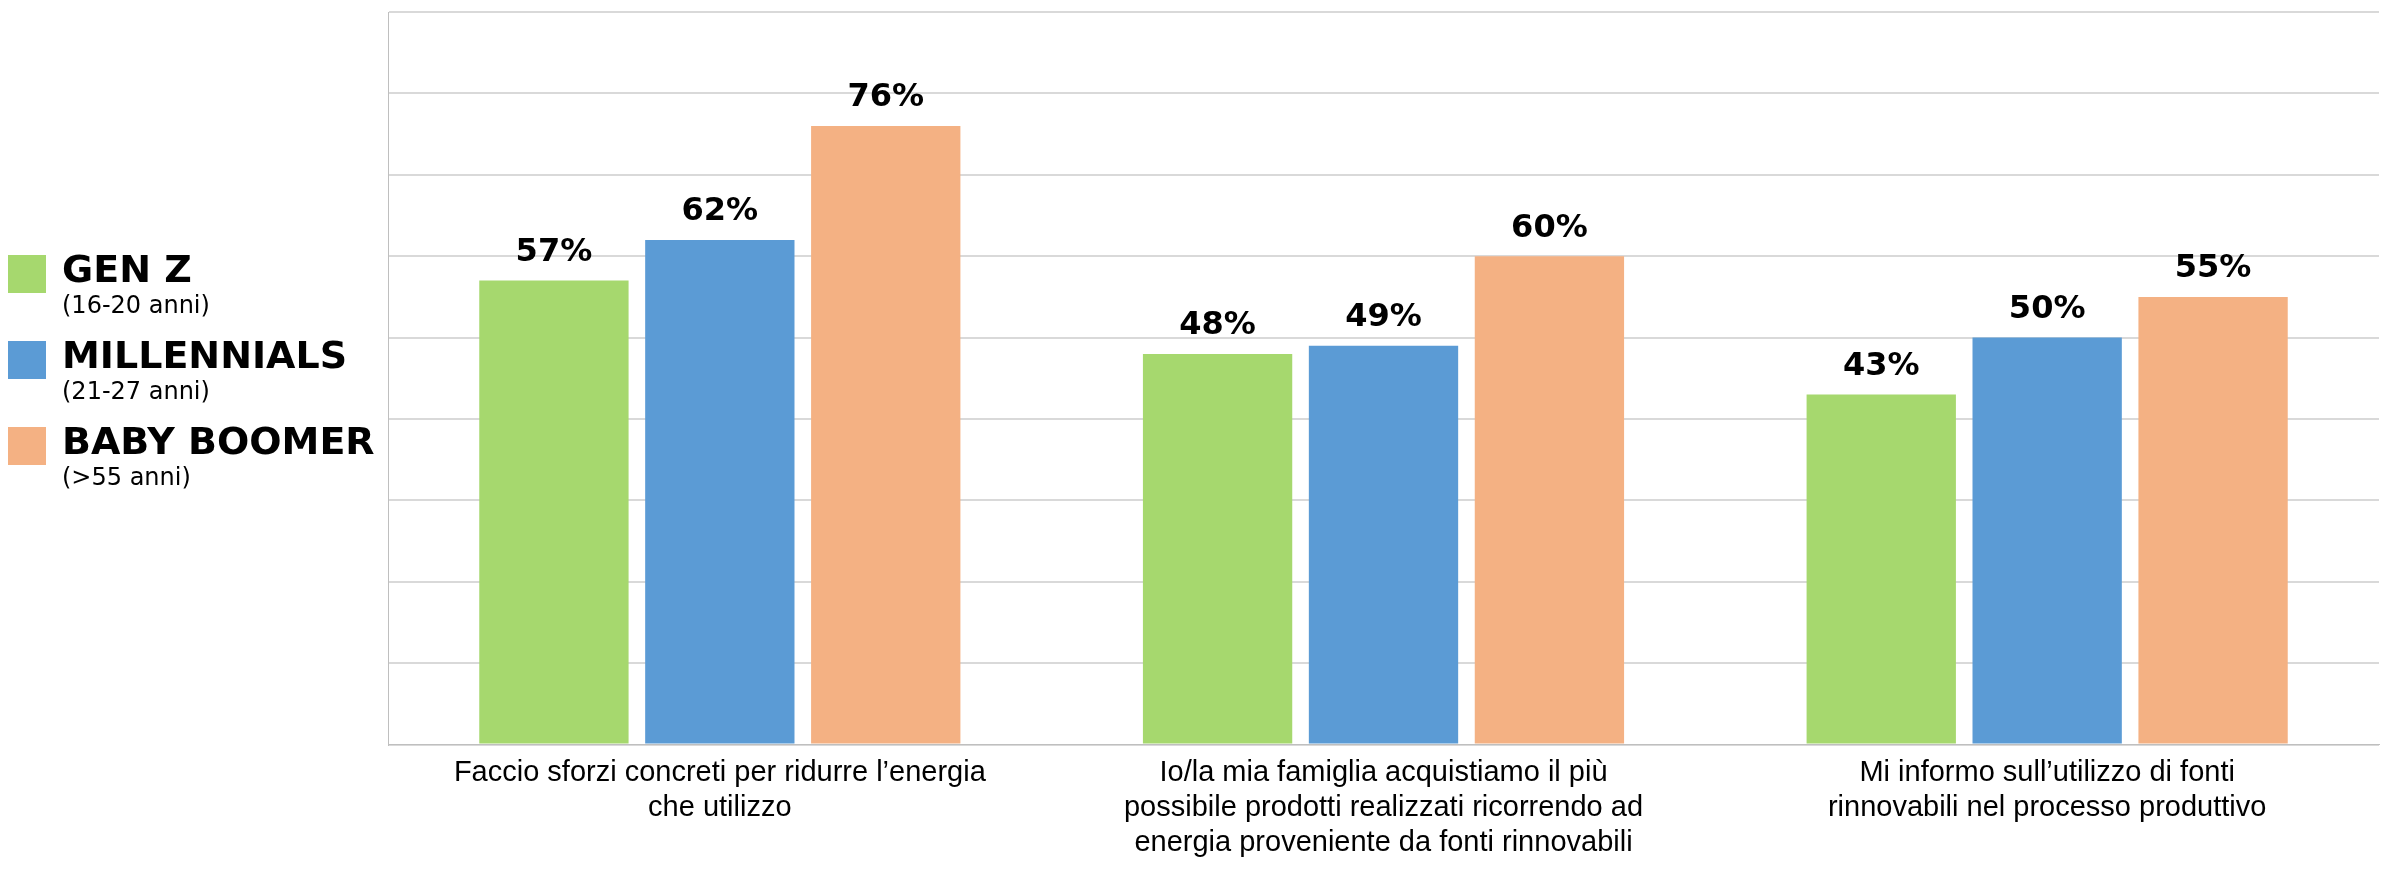 Image resolution: width=2405 pixels, height=875 pixels. Describe the element at coordinates (136, 282) in the screenshot. I see `legend-label: GEN Z (16-20 anni)` at that location.